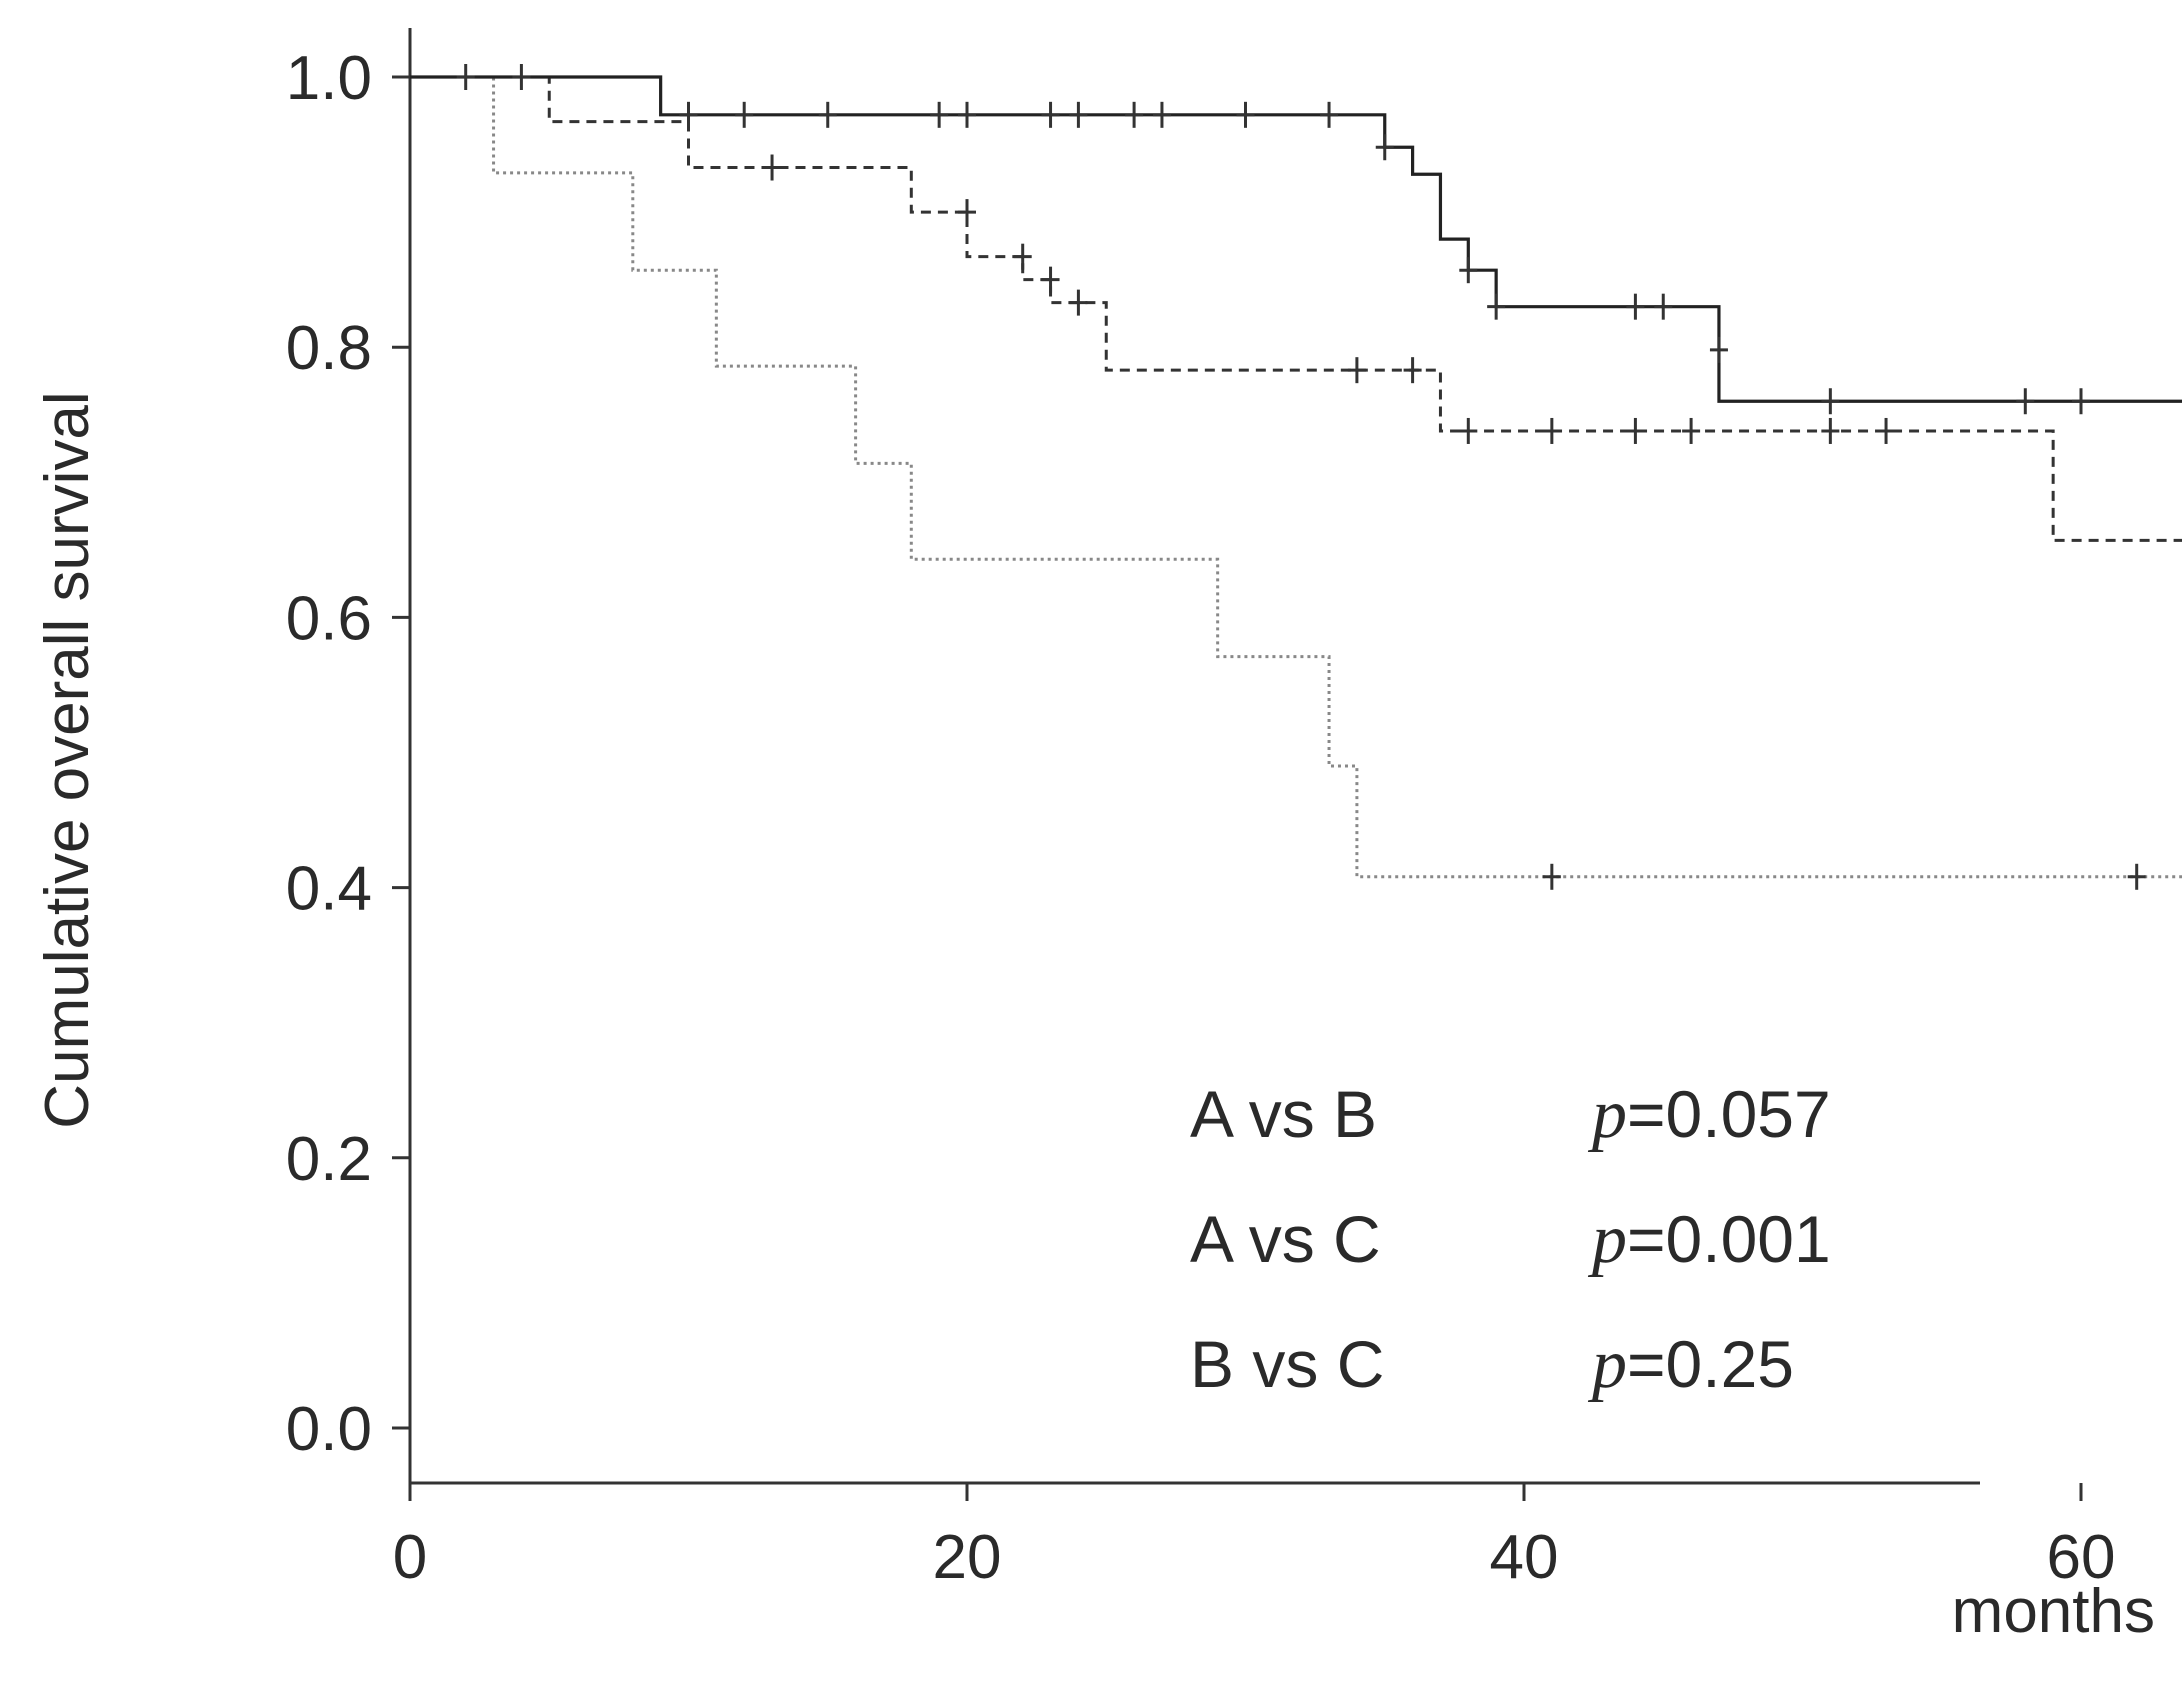 The width and height of the screenshot is (2182, 1686). I want to click on x-axis-unit-label: months, so click(2053, 1611).